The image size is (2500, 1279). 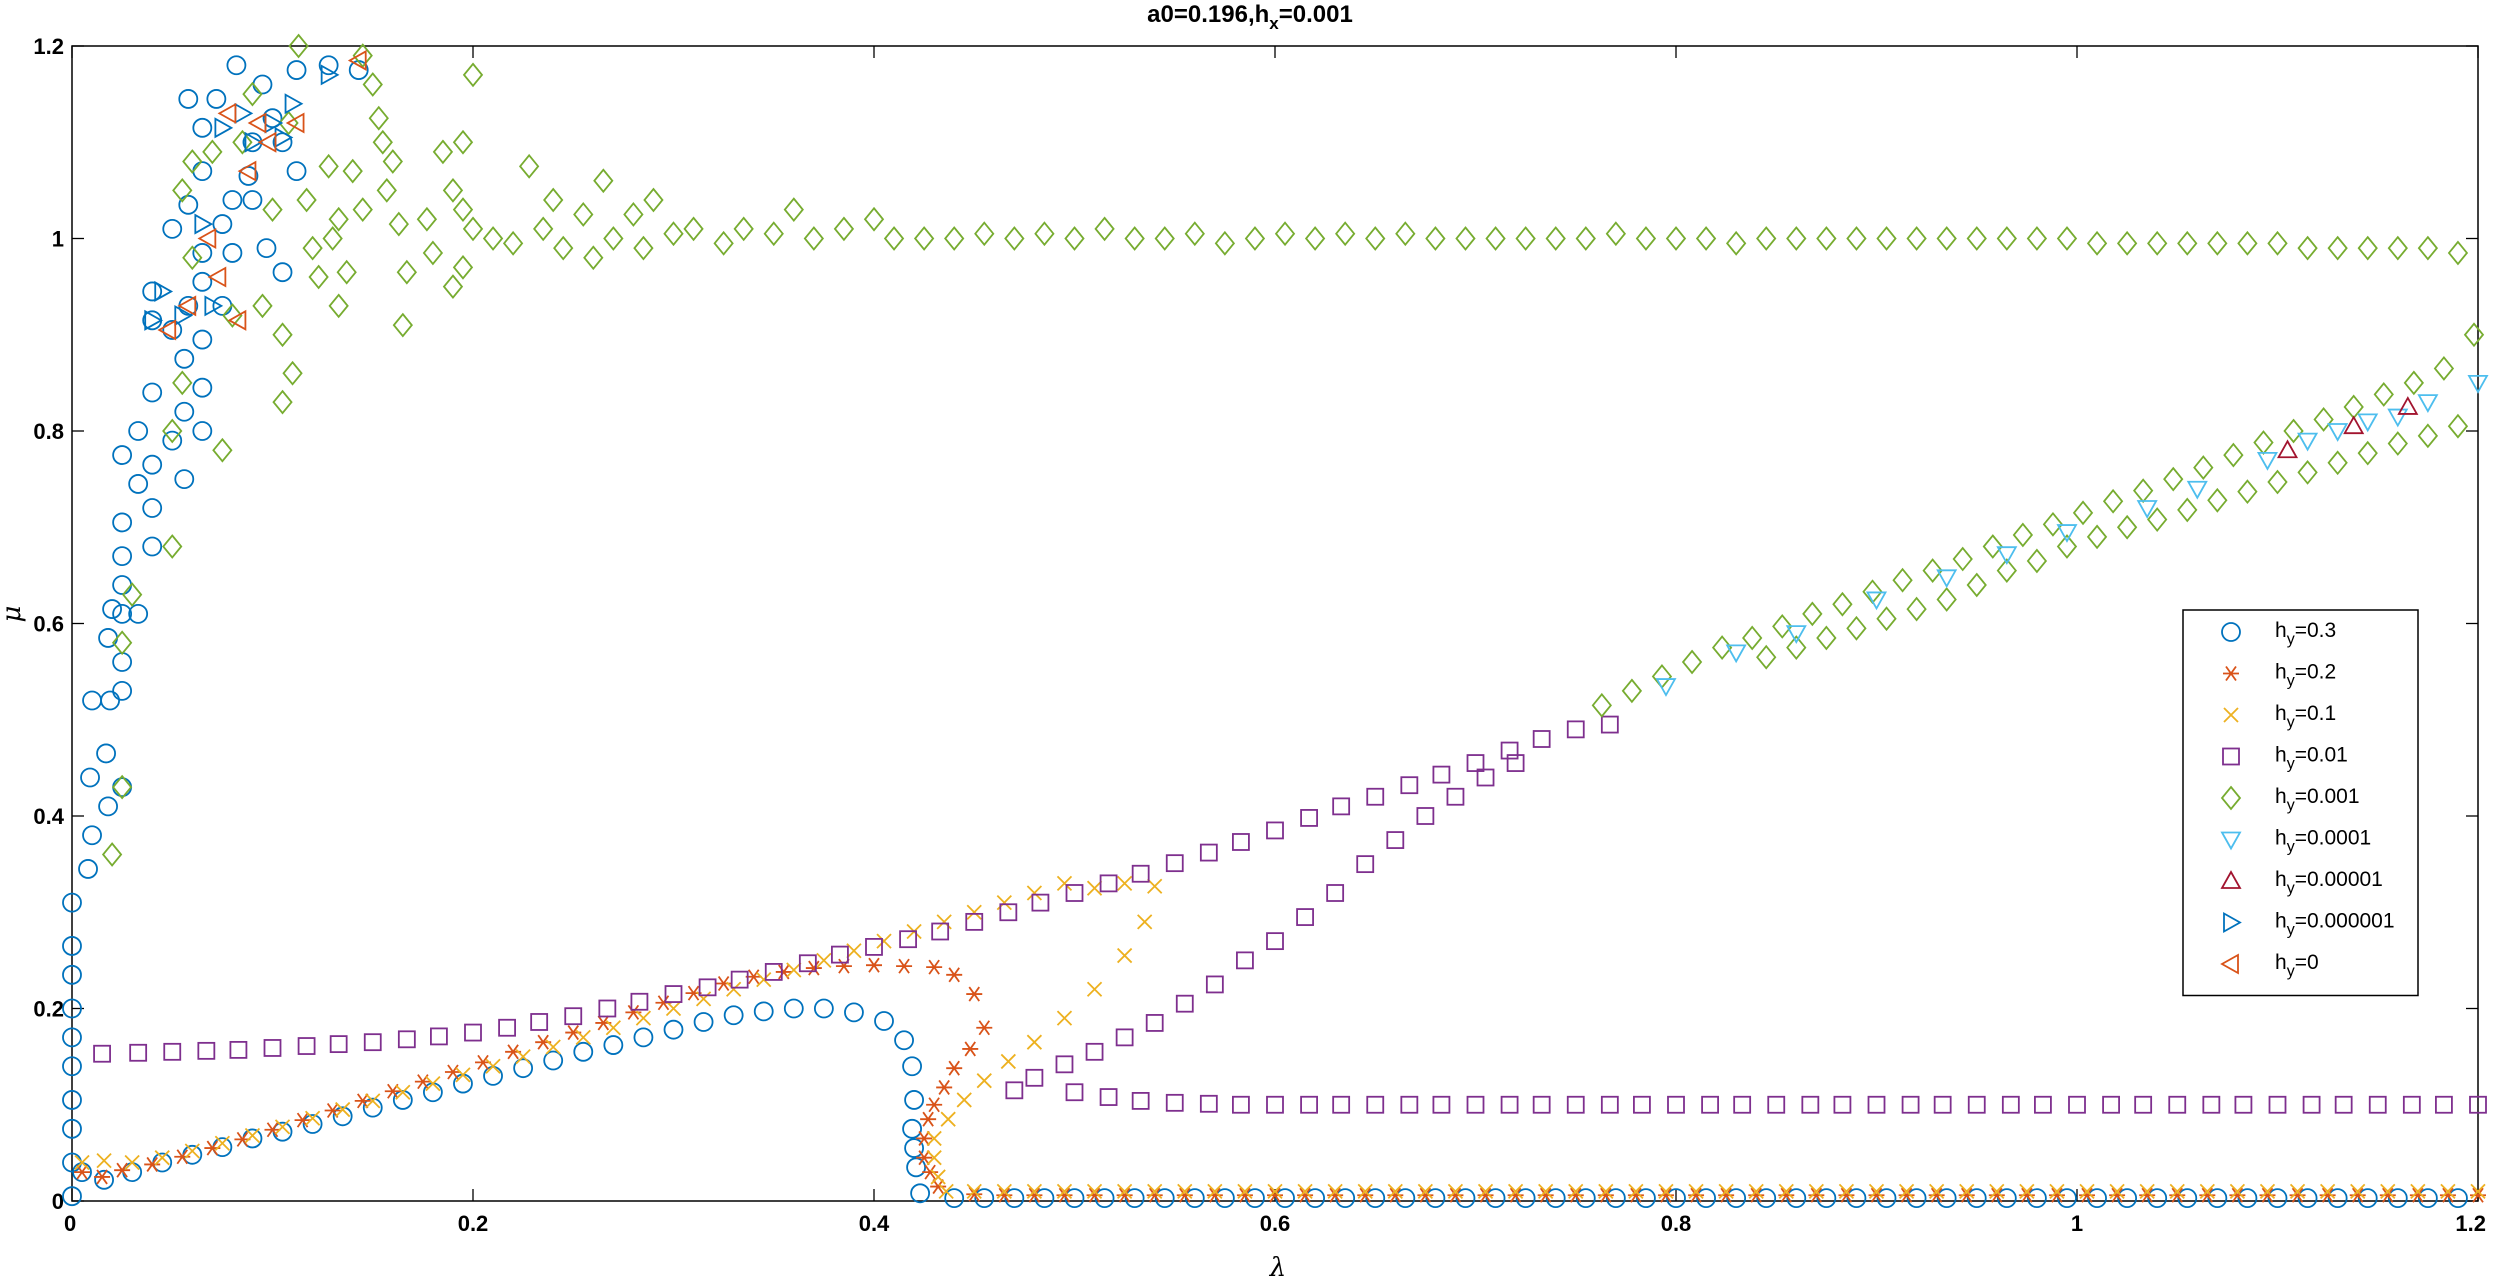 I want to click on legend-marker, so click(x=2231, y=715).